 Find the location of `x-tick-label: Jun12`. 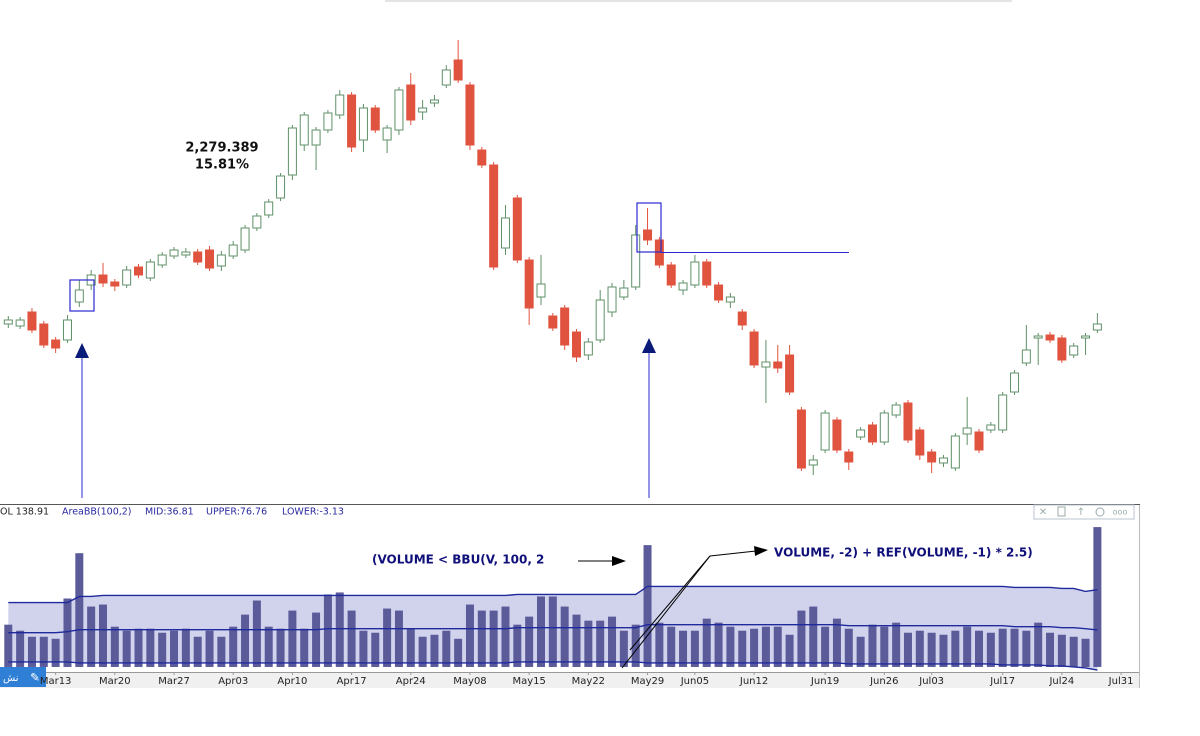

x-tick-label: Jun12 is located at coordinates (753, 681).